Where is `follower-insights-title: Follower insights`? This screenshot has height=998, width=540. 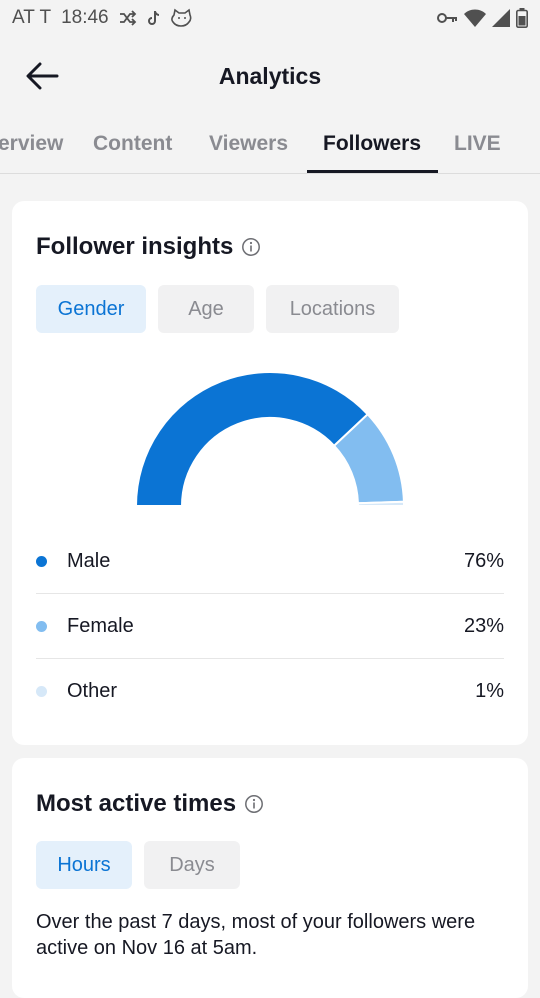
follower-insights-title: Follower insights is located at coordinates (135, 246).